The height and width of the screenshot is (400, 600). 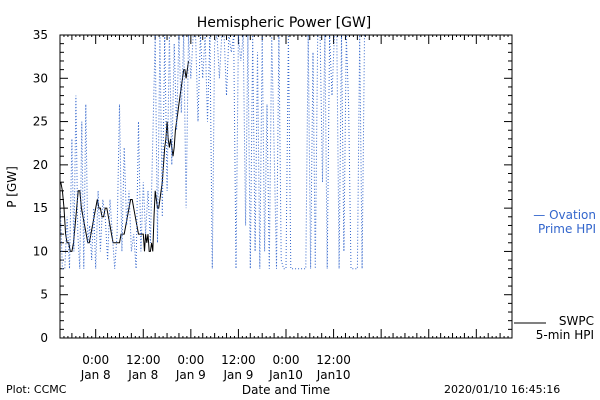 I want to click on legend-ovation: — Ovation Prime HPI, so click(x=558, y=222).